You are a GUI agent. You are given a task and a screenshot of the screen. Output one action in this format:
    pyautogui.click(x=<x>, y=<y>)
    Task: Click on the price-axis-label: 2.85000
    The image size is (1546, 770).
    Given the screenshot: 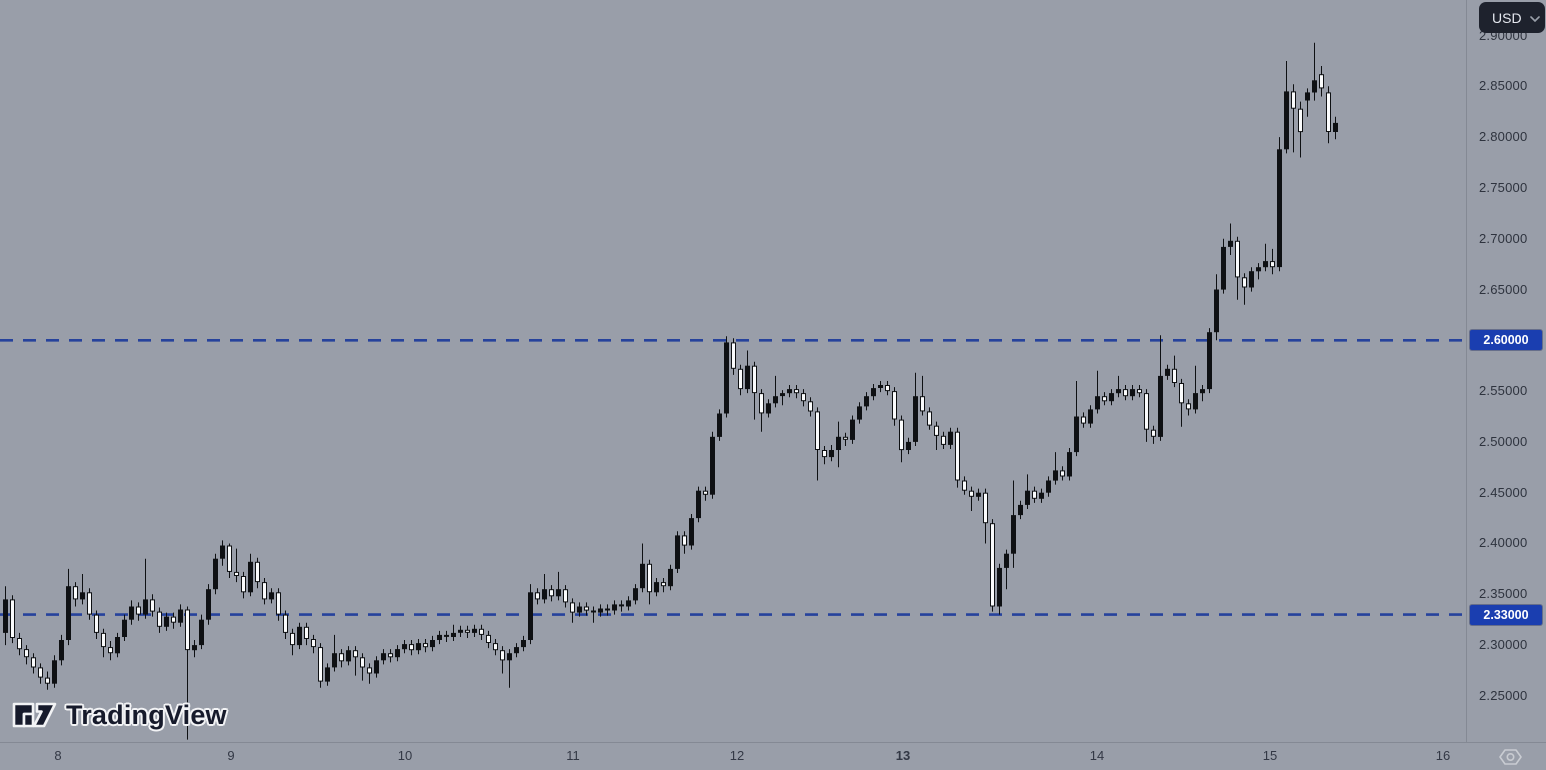 What is the action you would take?
    pyautogui.click(x=1503, y=85)
    